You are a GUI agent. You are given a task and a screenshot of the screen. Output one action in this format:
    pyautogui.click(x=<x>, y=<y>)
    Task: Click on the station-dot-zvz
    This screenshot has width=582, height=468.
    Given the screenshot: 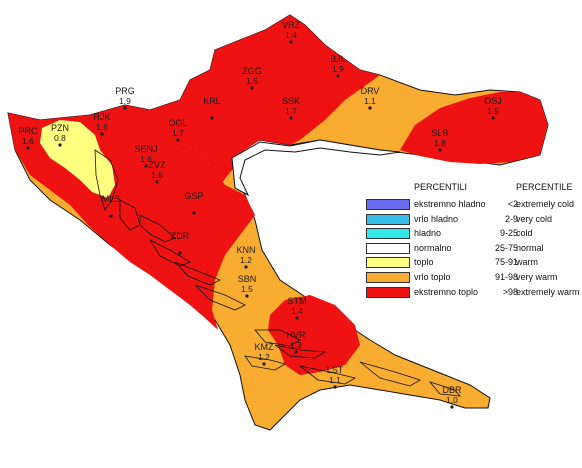 What is the action you would take?
    pyautogui.click(x=157, y=182)
    